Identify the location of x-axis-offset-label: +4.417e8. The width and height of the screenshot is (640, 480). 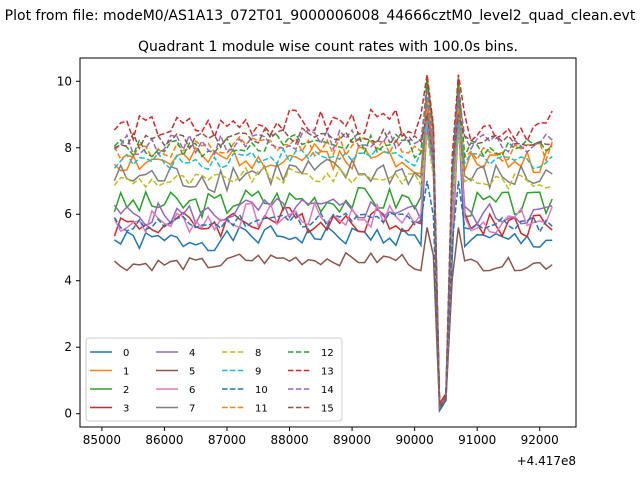
(546, 461).